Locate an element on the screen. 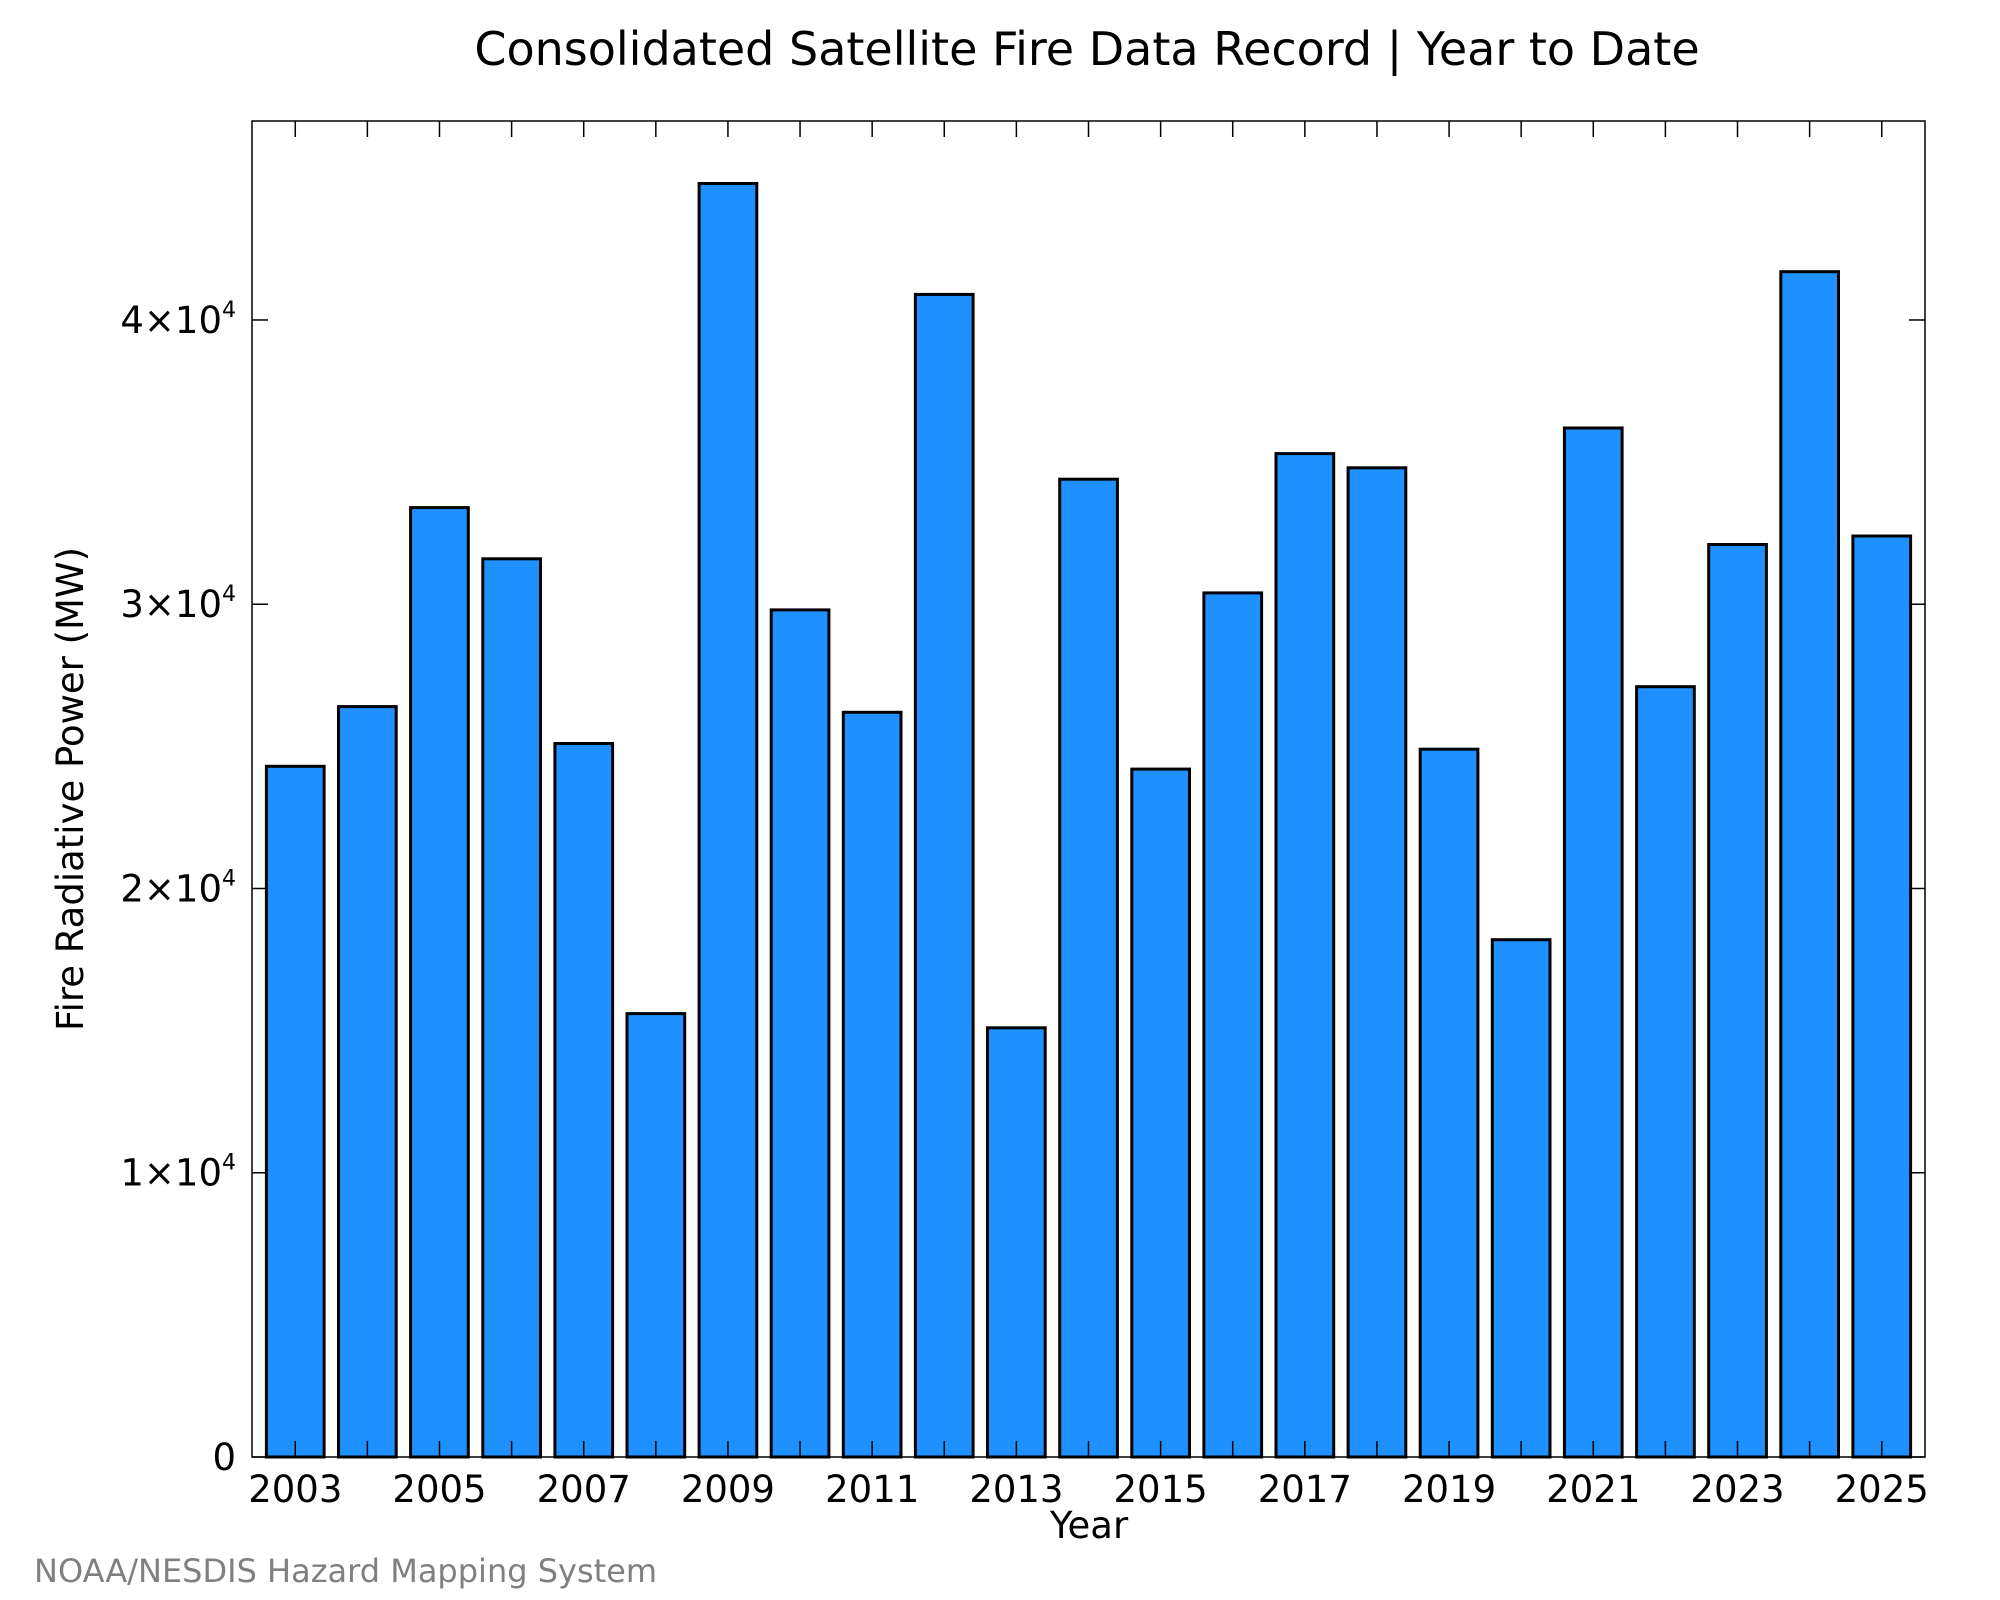 The width and height of the screenshot is (2000, 1600). bar-2006 is located at coordinates (511, 1008).